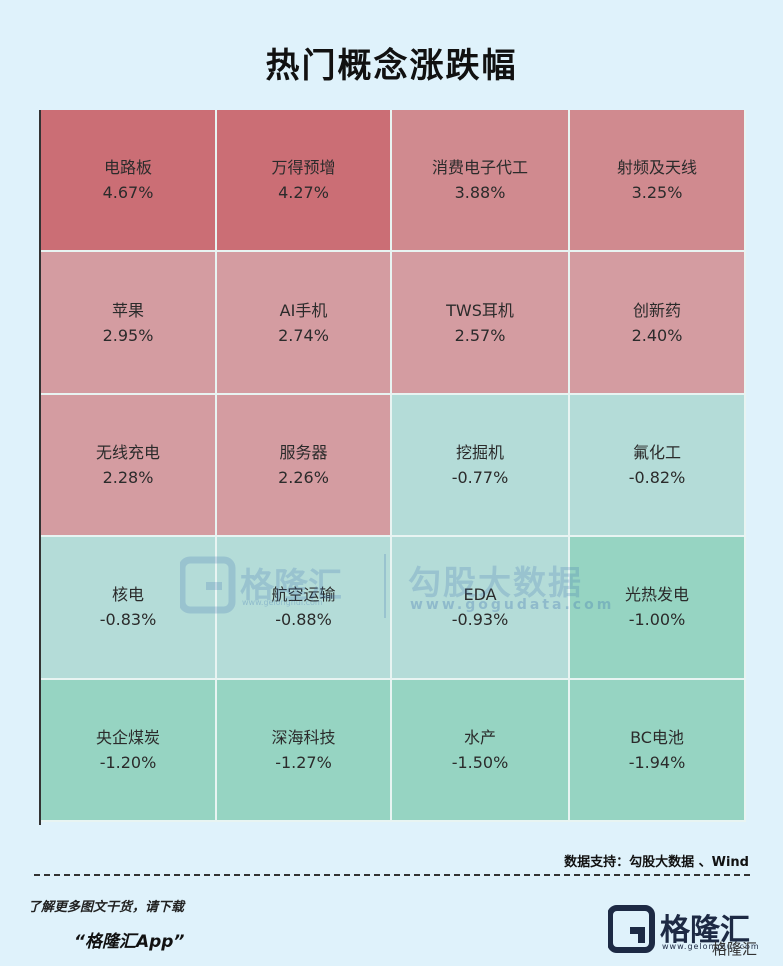  What do you see at coordinates (303, 193) in the screenshot?
I see `cell-value: 4.27%` at bounding box center [303, 193].